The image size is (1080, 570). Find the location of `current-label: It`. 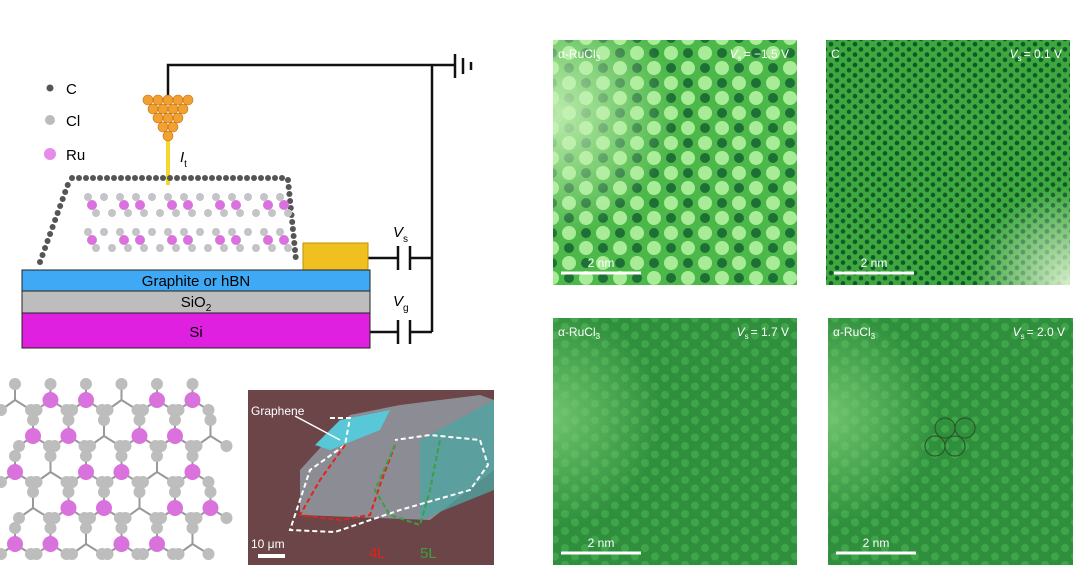

current-label: It is located at coordinates (183, 159).